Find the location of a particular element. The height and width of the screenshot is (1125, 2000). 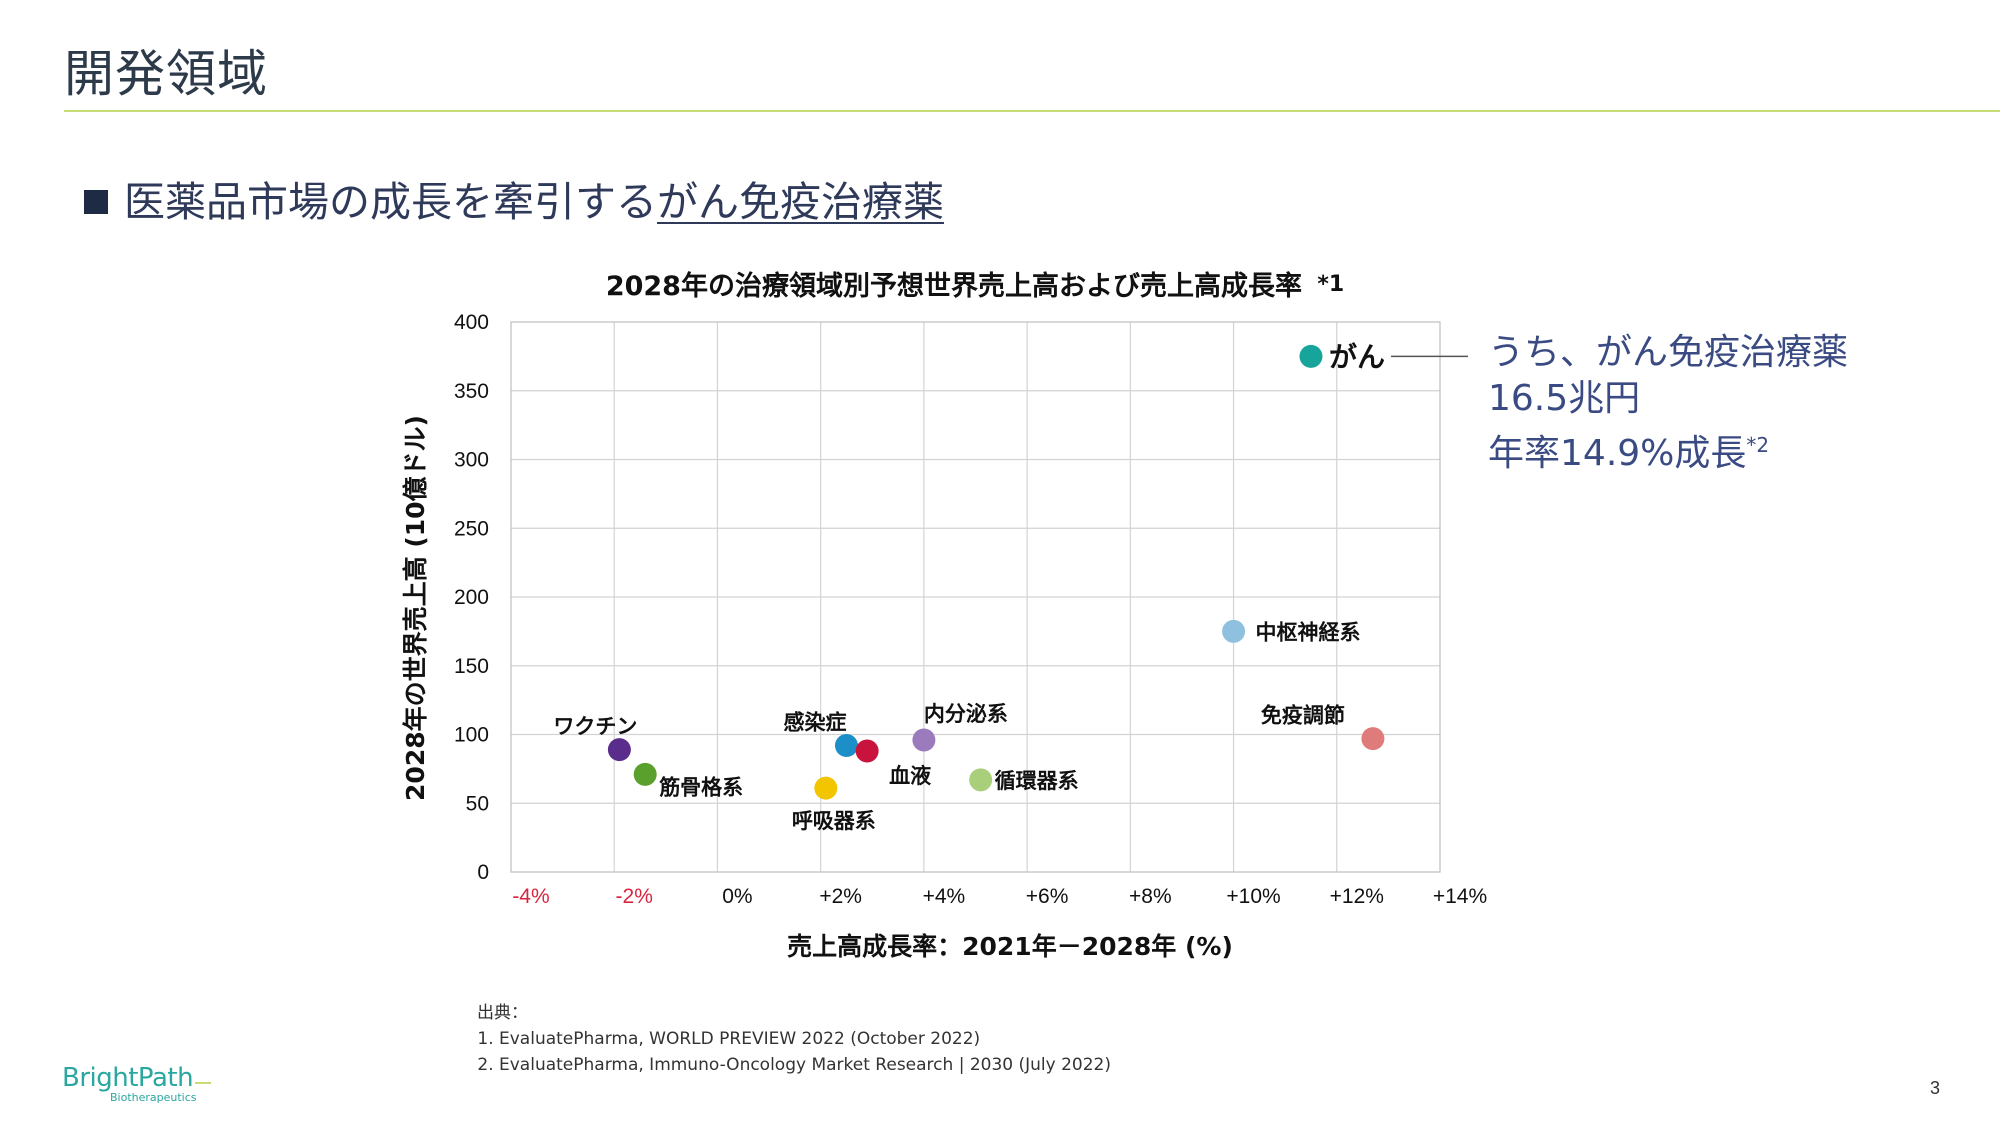

data-point-label: 免疫調節 is located at coordinates (1303, 716).